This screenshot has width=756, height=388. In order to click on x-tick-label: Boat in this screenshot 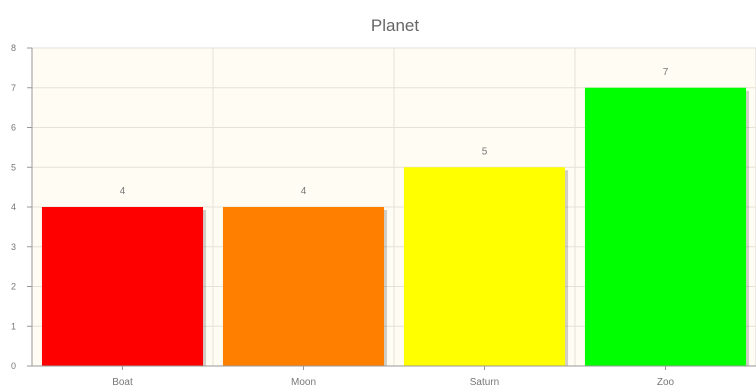, I will do `click(122, 382)`.